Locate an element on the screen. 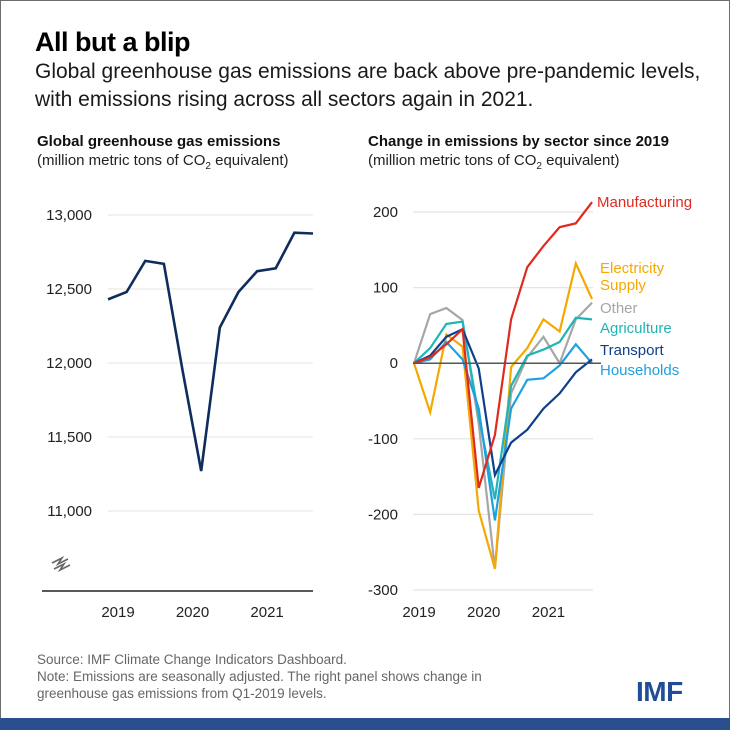 The height and width of the screenshot is (730, 730). legend-label-other: Other is located at coordinates (619, 308).